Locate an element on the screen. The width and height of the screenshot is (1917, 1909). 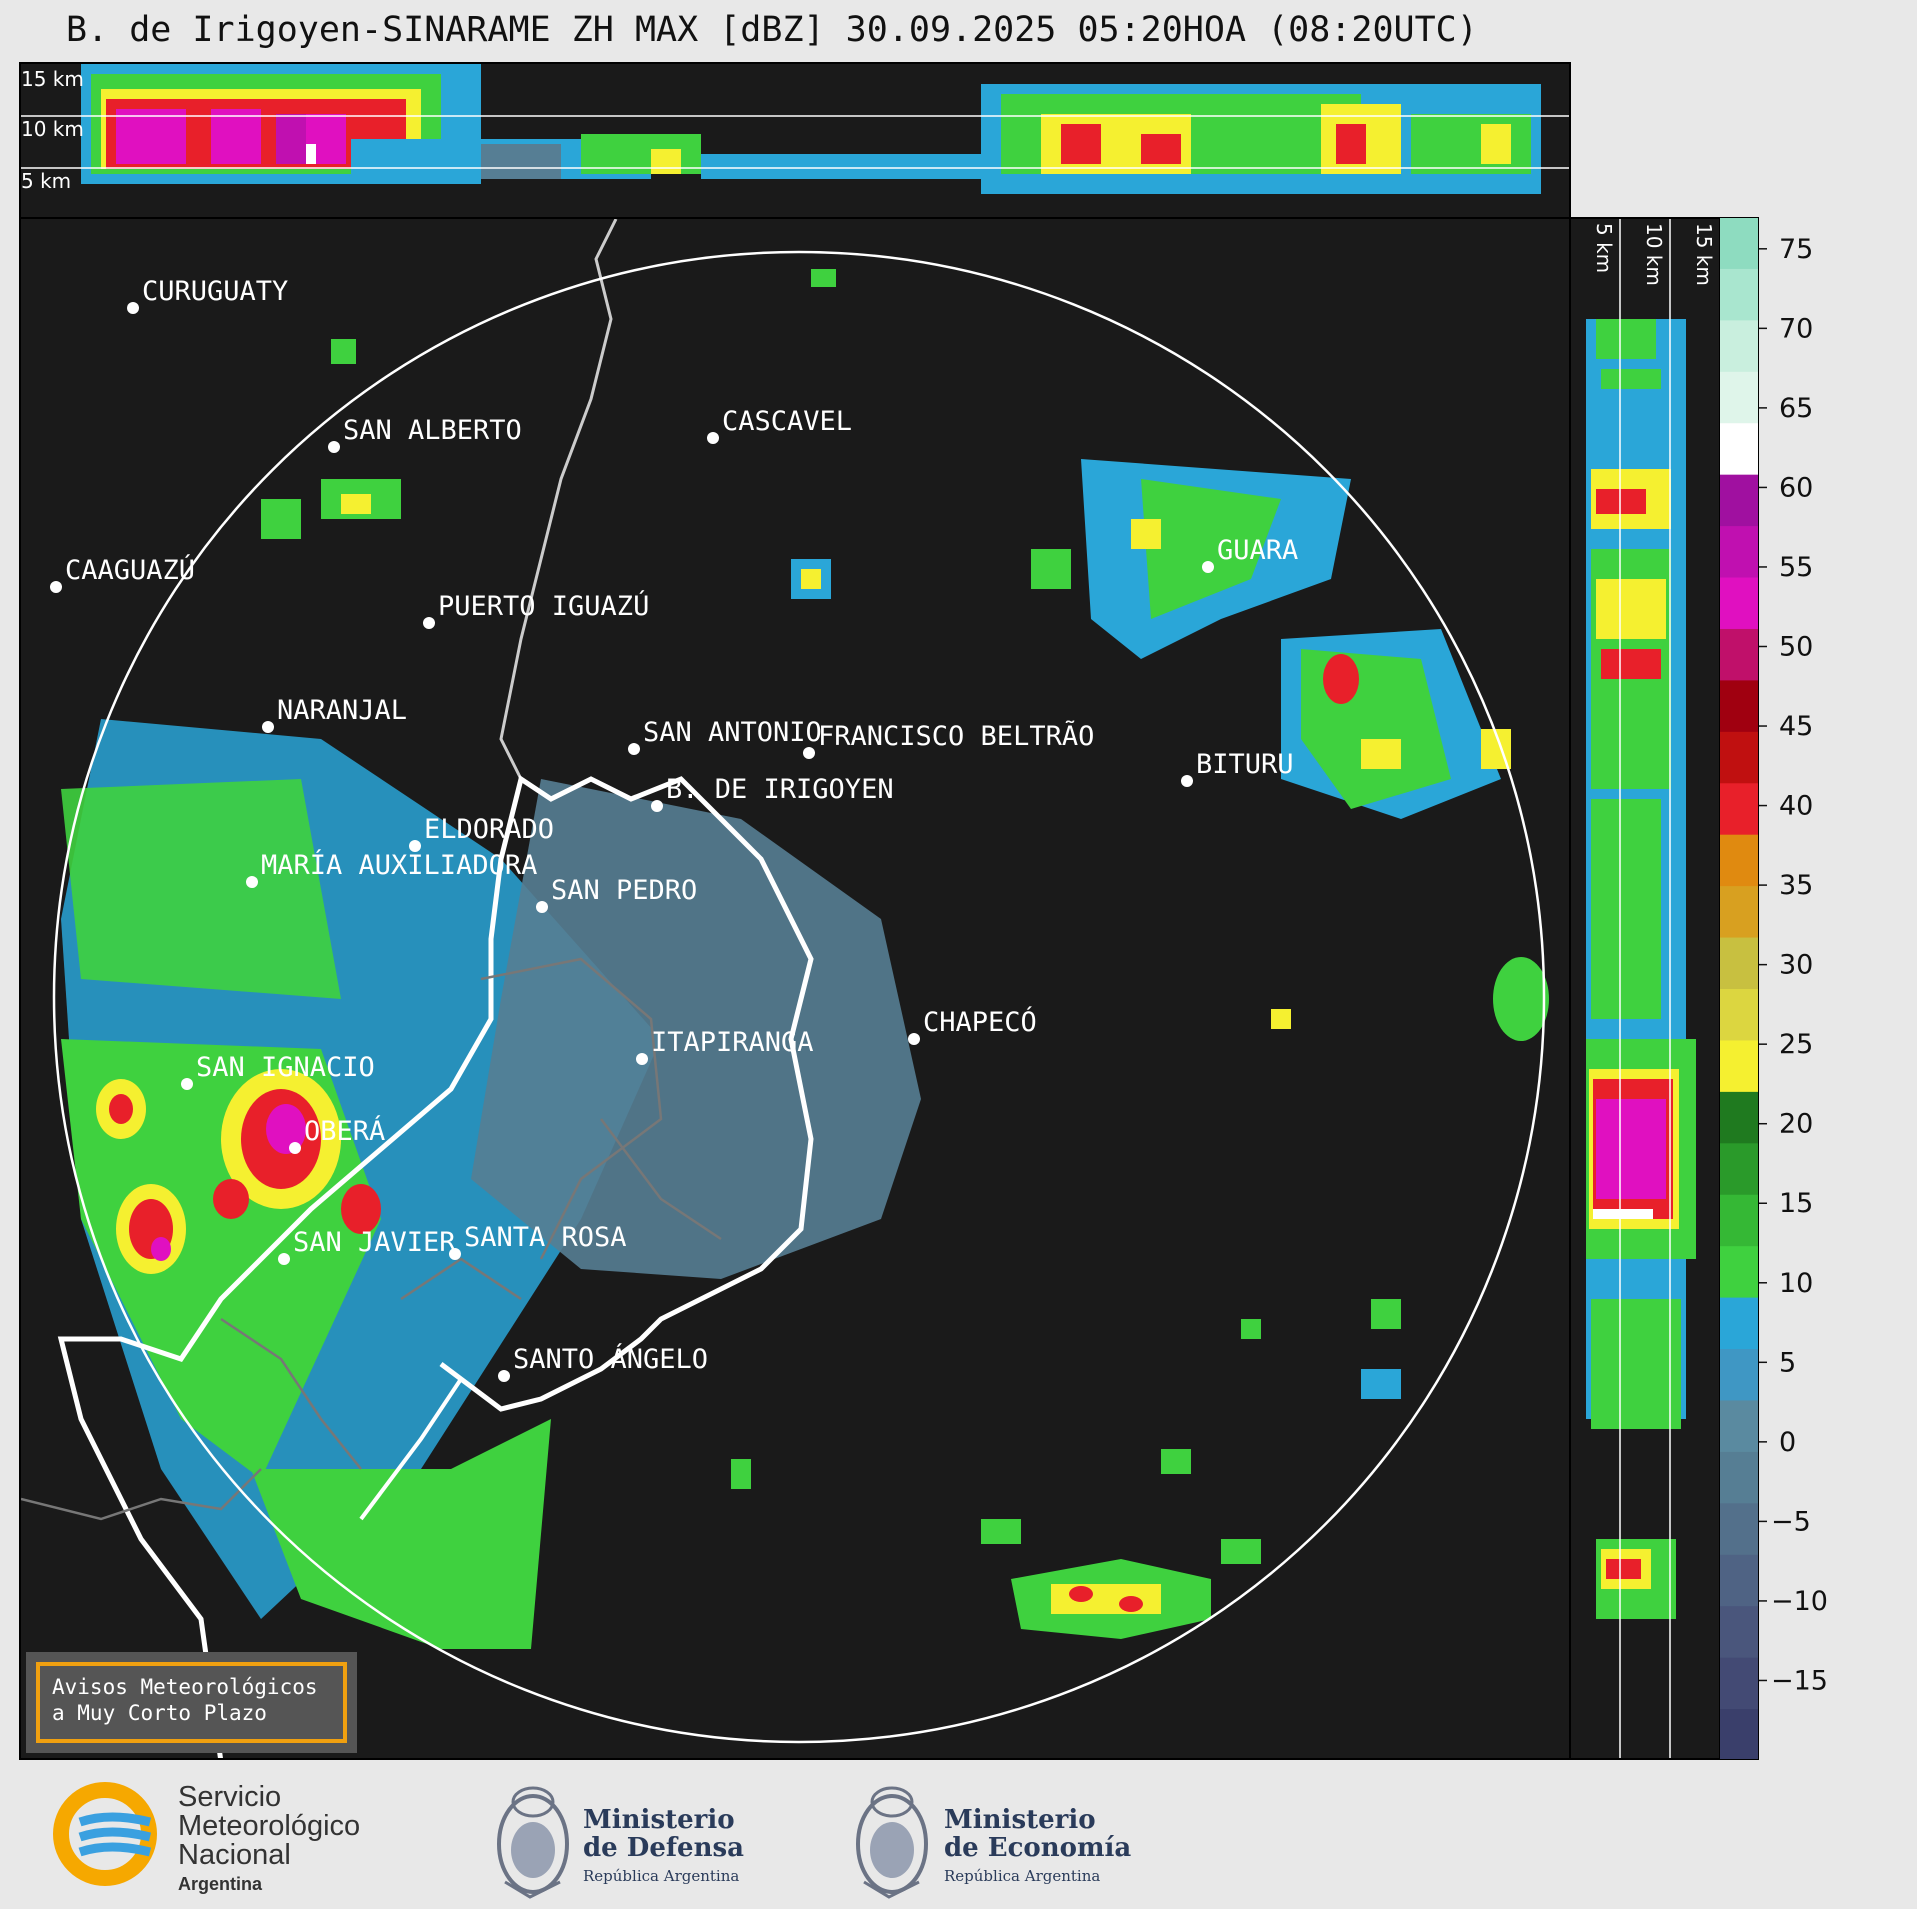
colorbar-tick-label: 65 is located at coordinates (1796, 408).